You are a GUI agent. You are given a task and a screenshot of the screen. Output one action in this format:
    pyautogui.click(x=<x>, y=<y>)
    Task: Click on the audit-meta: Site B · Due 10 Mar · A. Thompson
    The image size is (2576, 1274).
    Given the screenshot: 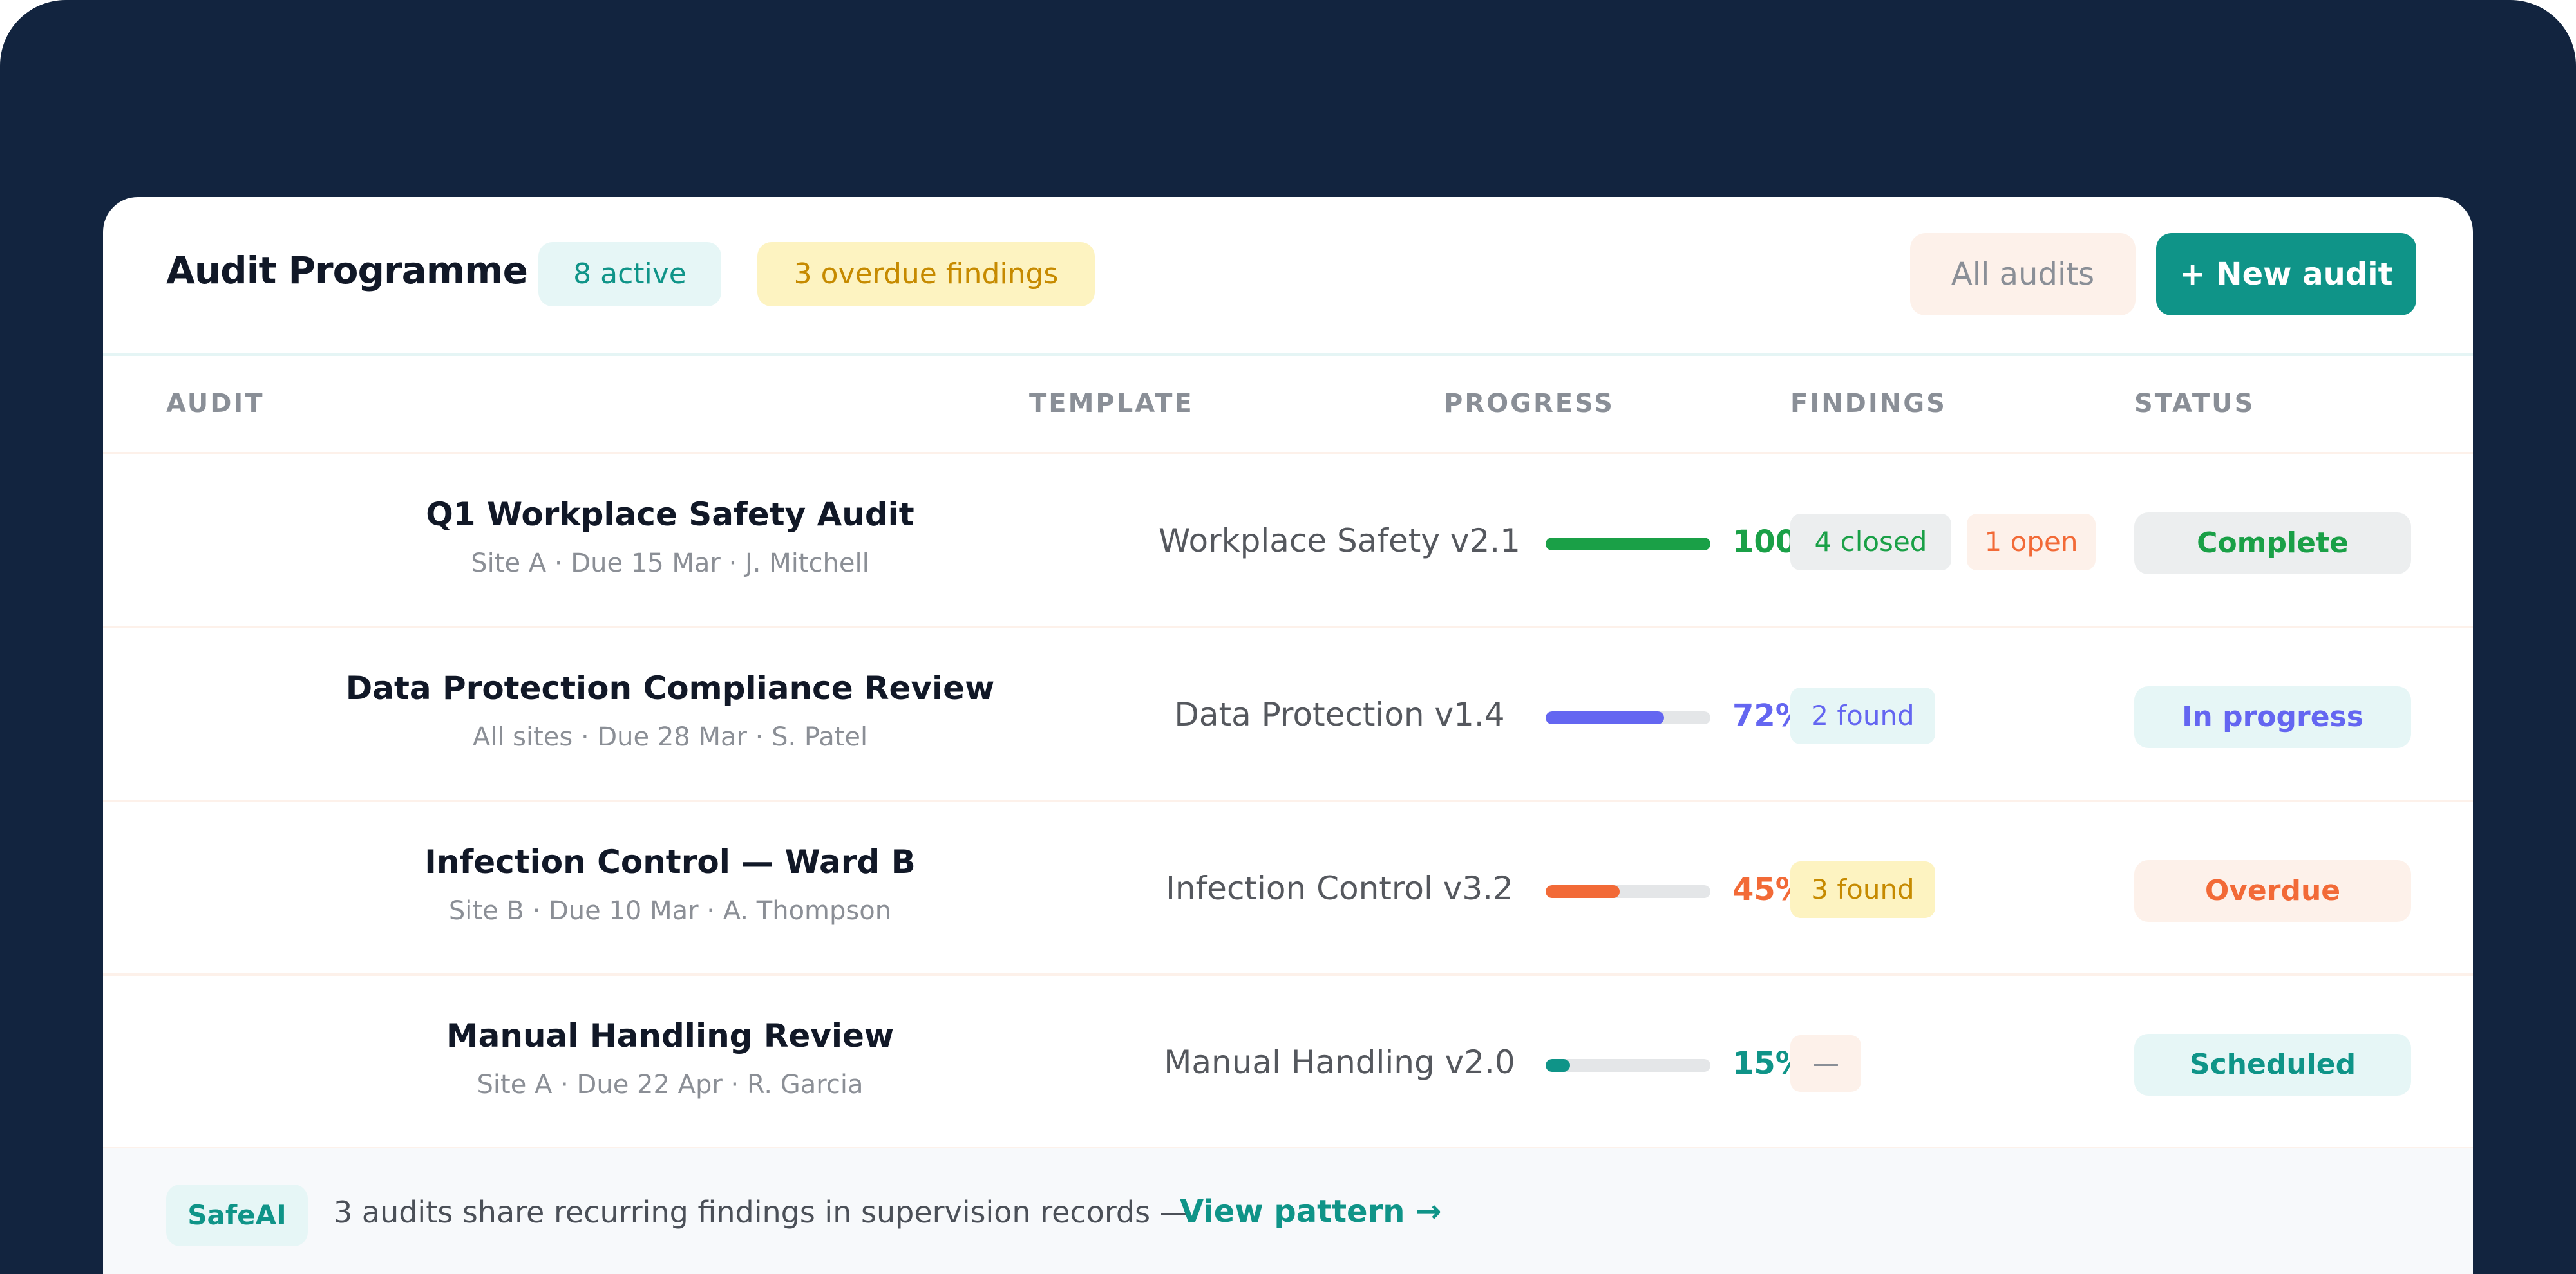 What is the action you would take?
    pyautogui.click(x=670, y=911)
    